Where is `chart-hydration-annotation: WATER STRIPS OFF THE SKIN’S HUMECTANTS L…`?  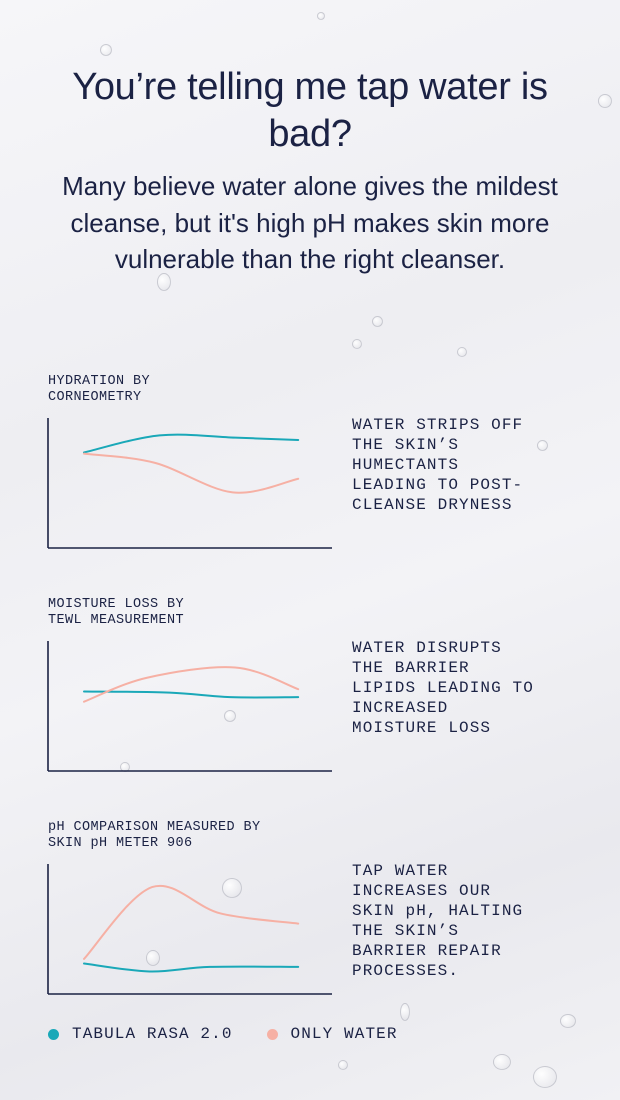 chart-hydration-annotation: WATER STRIPS OFF THE SKIN’S HUMECTANTS L… is located at coordinates (438, 465).